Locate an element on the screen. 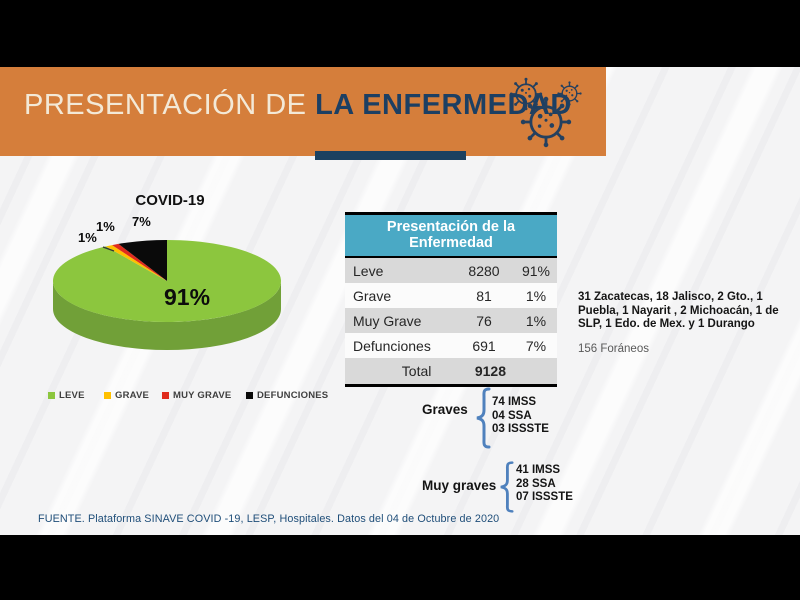  pie-slice-muy-grave is located at coordinates (139, 262).